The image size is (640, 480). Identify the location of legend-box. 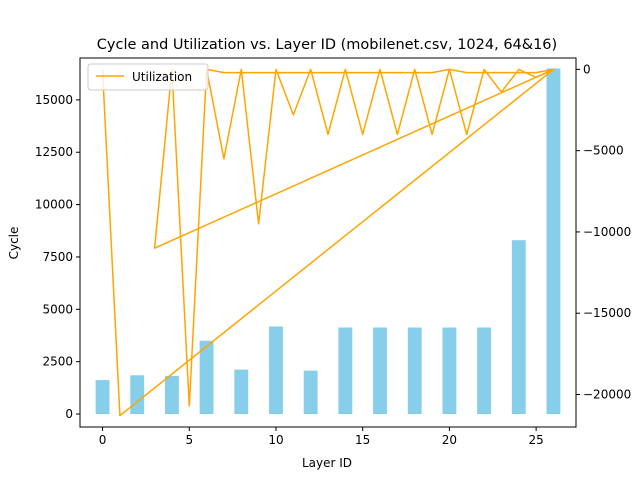
(148, 77).